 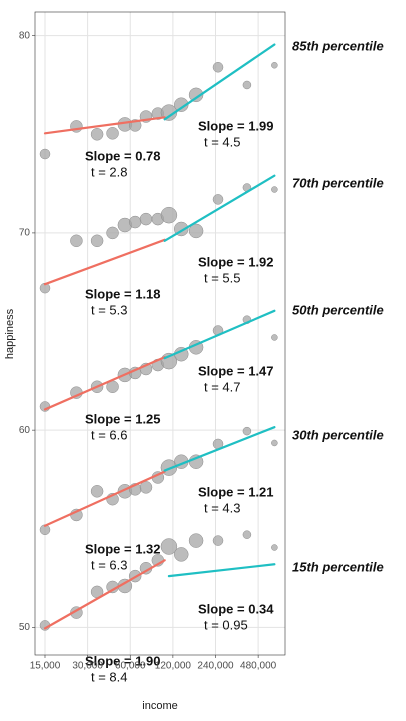 What do you see at coordinates (130, 666) in the screenshot?
I see `x-tick-label: 60,000` at bounding box center [130, 666].